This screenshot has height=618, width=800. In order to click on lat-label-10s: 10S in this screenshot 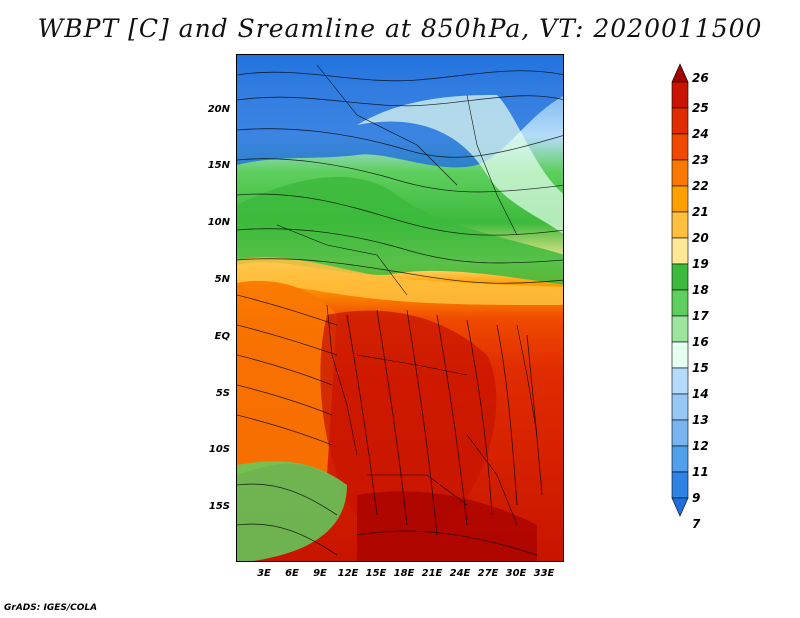, I will do `click(219, 449)`.